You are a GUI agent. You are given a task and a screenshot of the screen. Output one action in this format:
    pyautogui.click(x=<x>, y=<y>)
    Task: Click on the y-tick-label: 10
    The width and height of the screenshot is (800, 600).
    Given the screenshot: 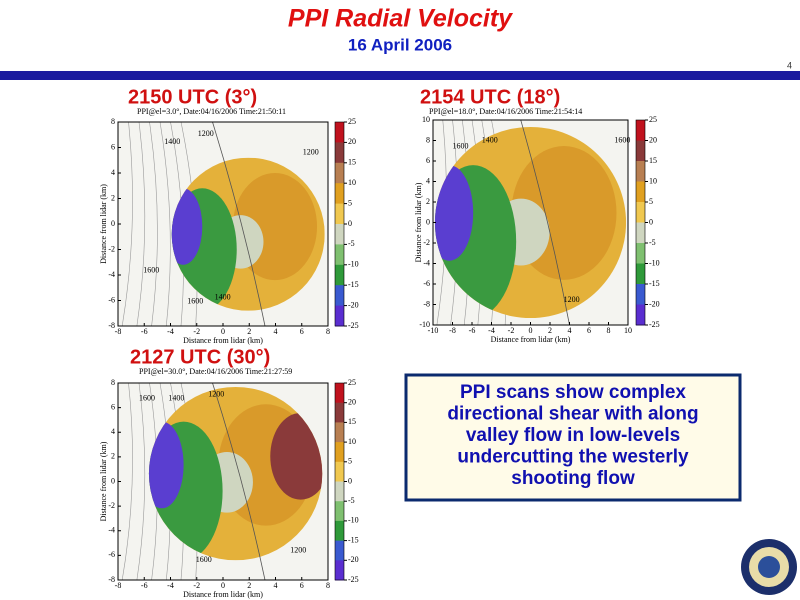 What is the action you would take?
    pyautogui.click(x=426, y=119)
    